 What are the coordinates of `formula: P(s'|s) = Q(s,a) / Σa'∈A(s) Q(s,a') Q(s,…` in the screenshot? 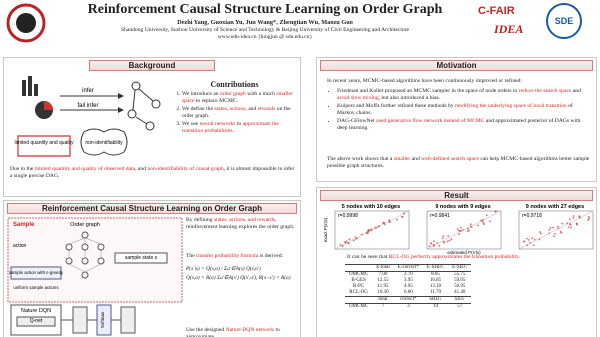 It's located at (242, 274).